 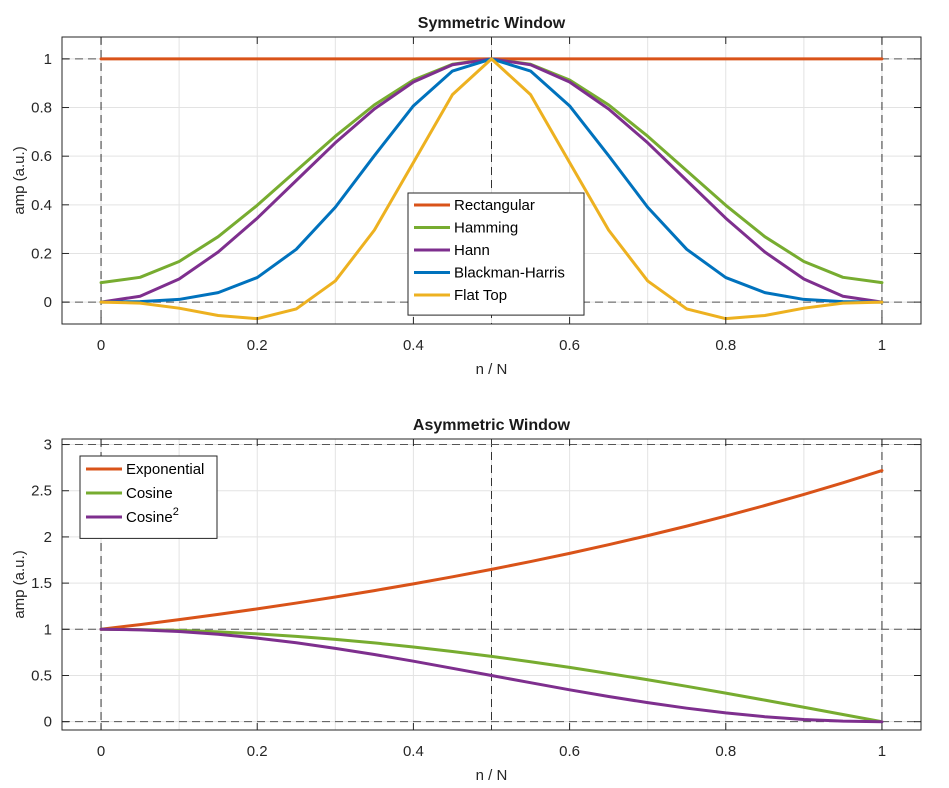 I want to click on legend-label: Cosine2, so click(x=152, y=516).